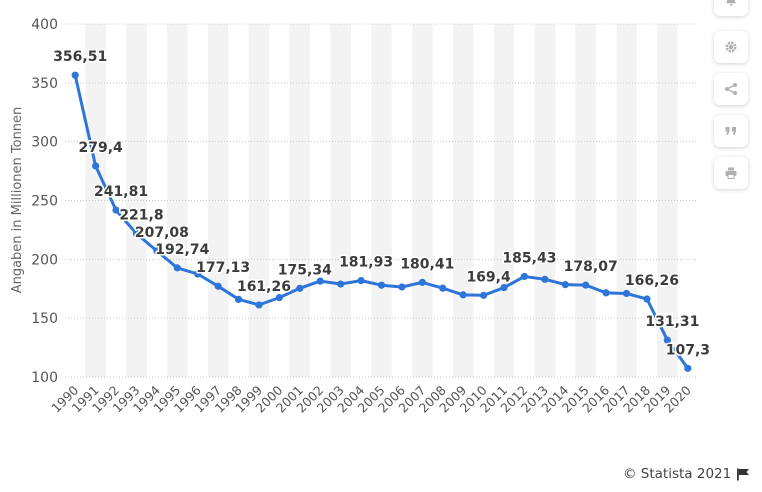  What do you see at coordinates (743, 474) in the screenshot?
I see `flag-icon` at bounding box center [743, 474].